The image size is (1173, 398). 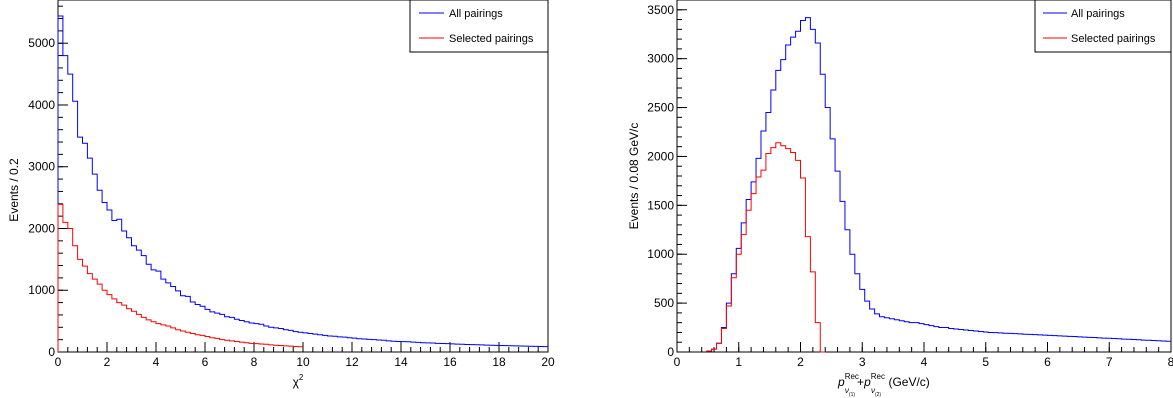 What do you see at coordinates (491, 39) in the screenshot?
I see `left-legend-label-selected: Selected pairings` at bounding box center [491, 39].